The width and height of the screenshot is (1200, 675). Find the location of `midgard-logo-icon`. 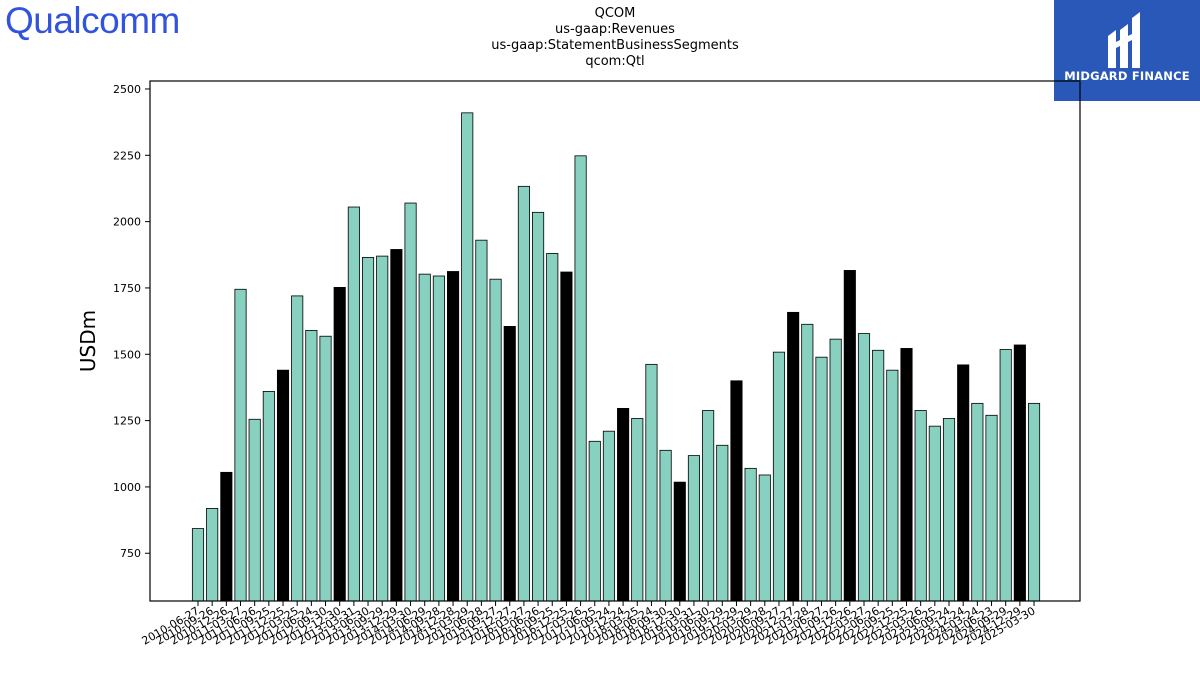

midgard-logo-icon is located at coordinates (1124, 40).